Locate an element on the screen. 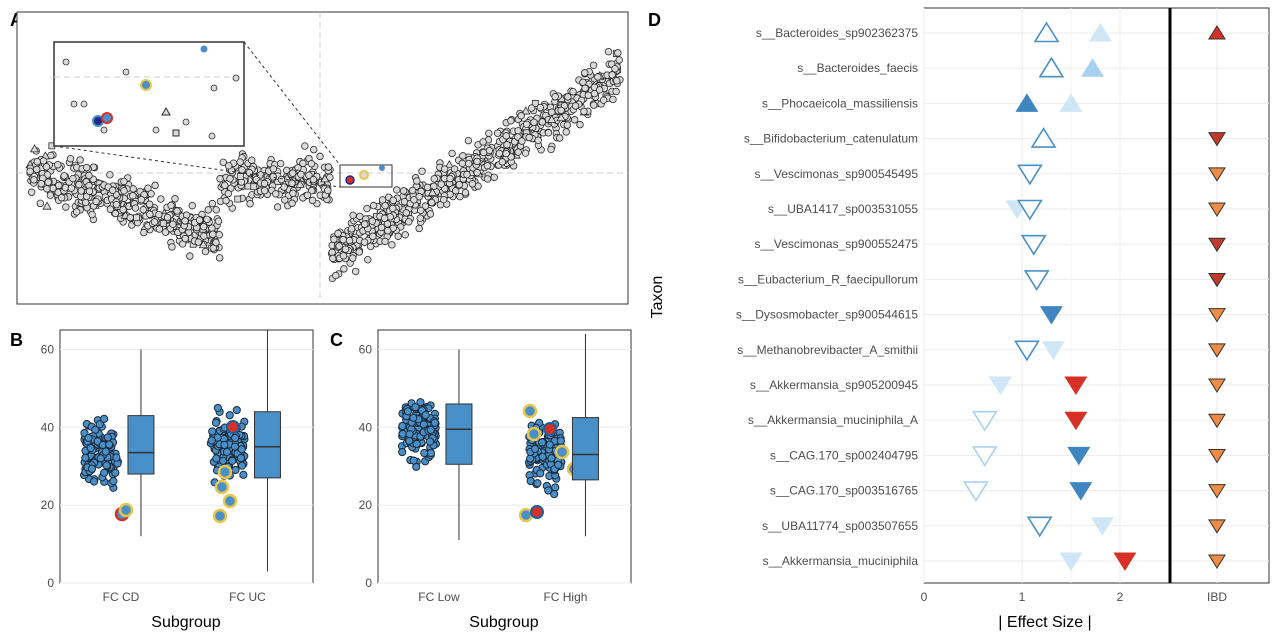 The height and width of the screenshot is (642, 1280). panel-b-xlabel: Subgroup is located at coordinates (185, 622).